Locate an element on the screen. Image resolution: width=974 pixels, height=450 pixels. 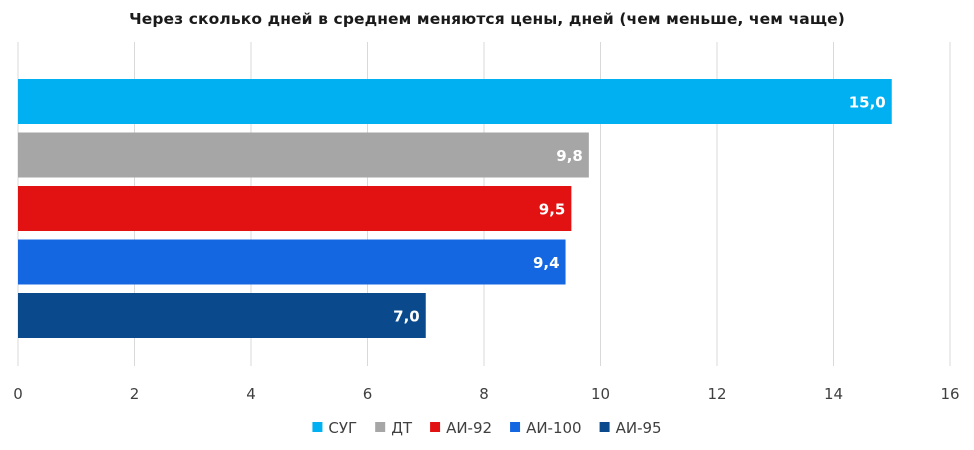
data-label: 9,5 is located at coordinates (552, 210).